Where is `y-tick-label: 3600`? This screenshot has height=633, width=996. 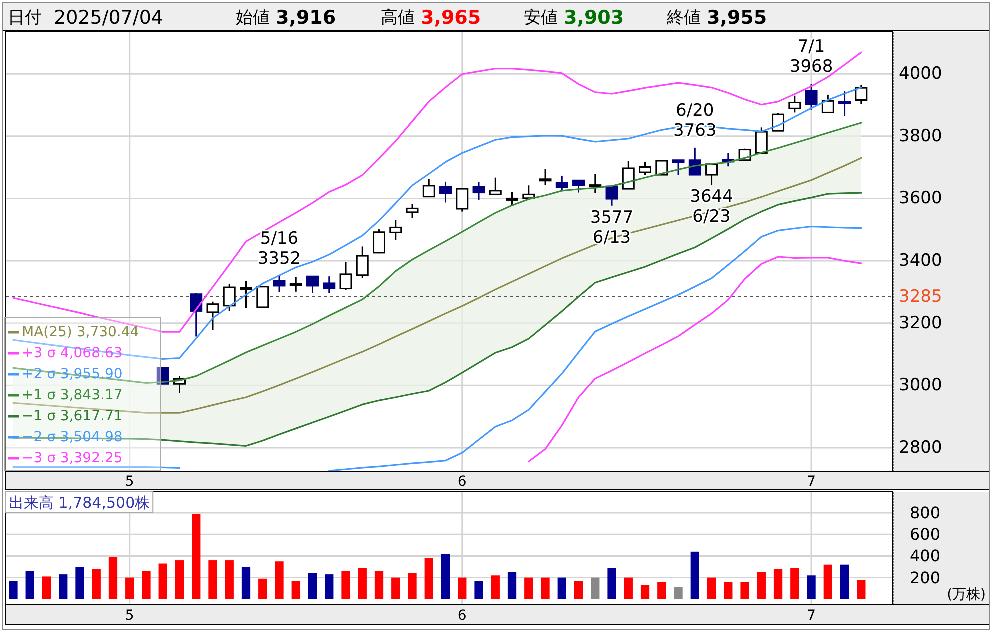
y-tick-label: 3600 is located at coordinates (920, 198).